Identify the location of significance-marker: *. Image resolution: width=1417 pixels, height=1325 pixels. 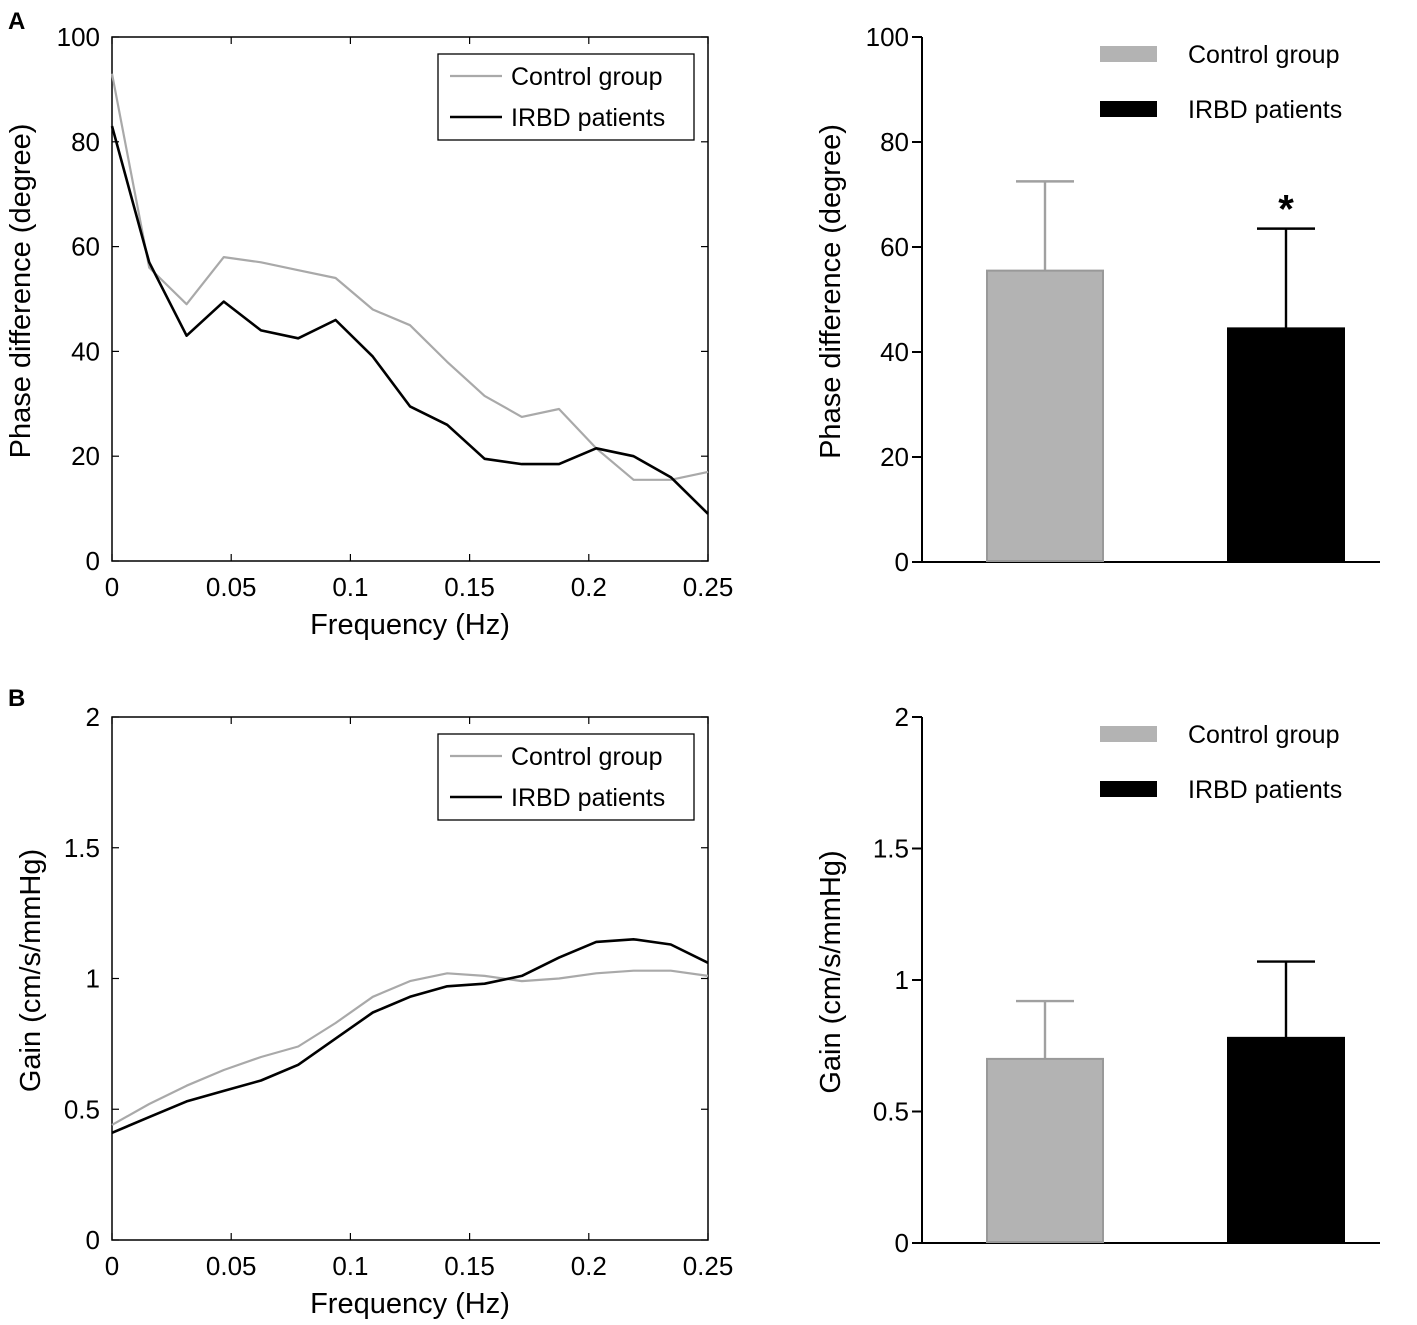
(1286, 210).